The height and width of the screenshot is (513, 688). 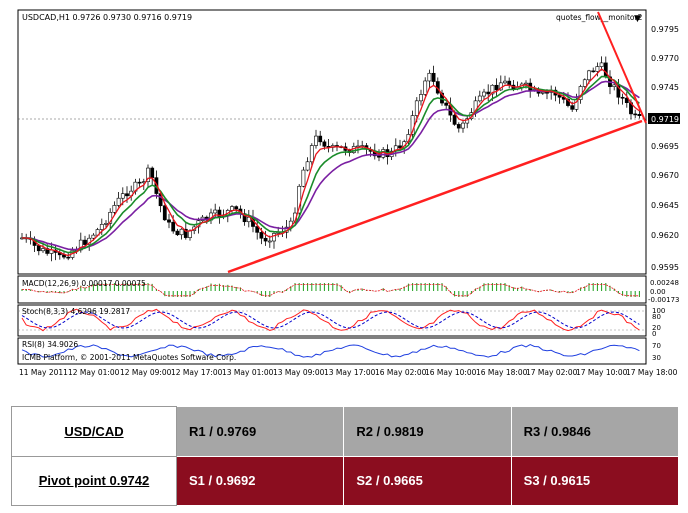 What do you see at coordinates (76, 311) in the screenshot?
I see `stoch-label: Stoch(8,3,3) 4.6296 19.2817` at bounding box center [76, 311].